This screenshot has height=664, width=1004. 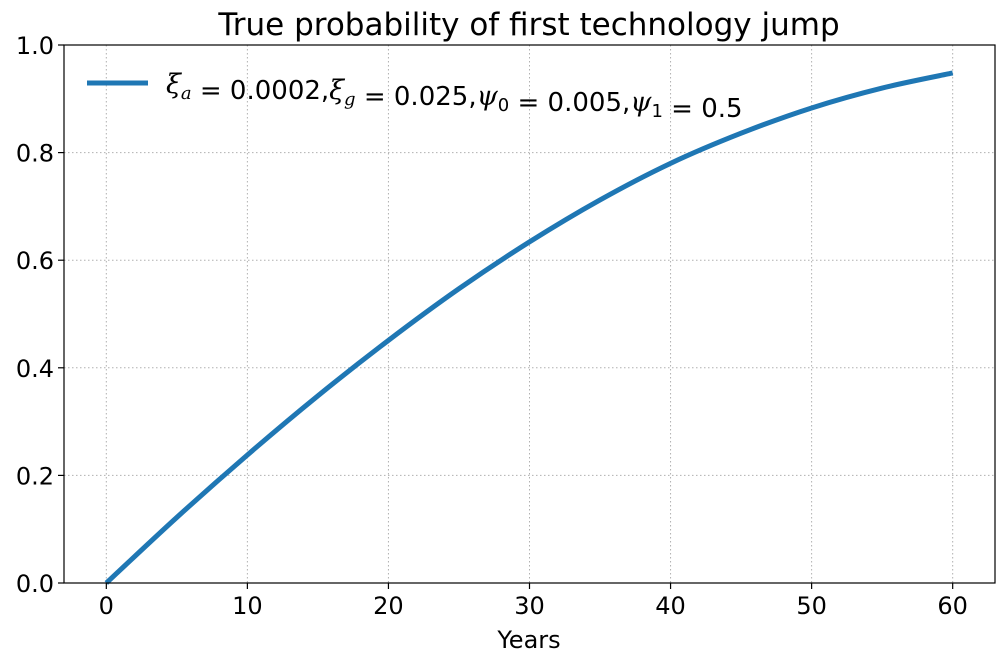 I want to click on y-tick-label: 1.0, so click(x=35, y=46).